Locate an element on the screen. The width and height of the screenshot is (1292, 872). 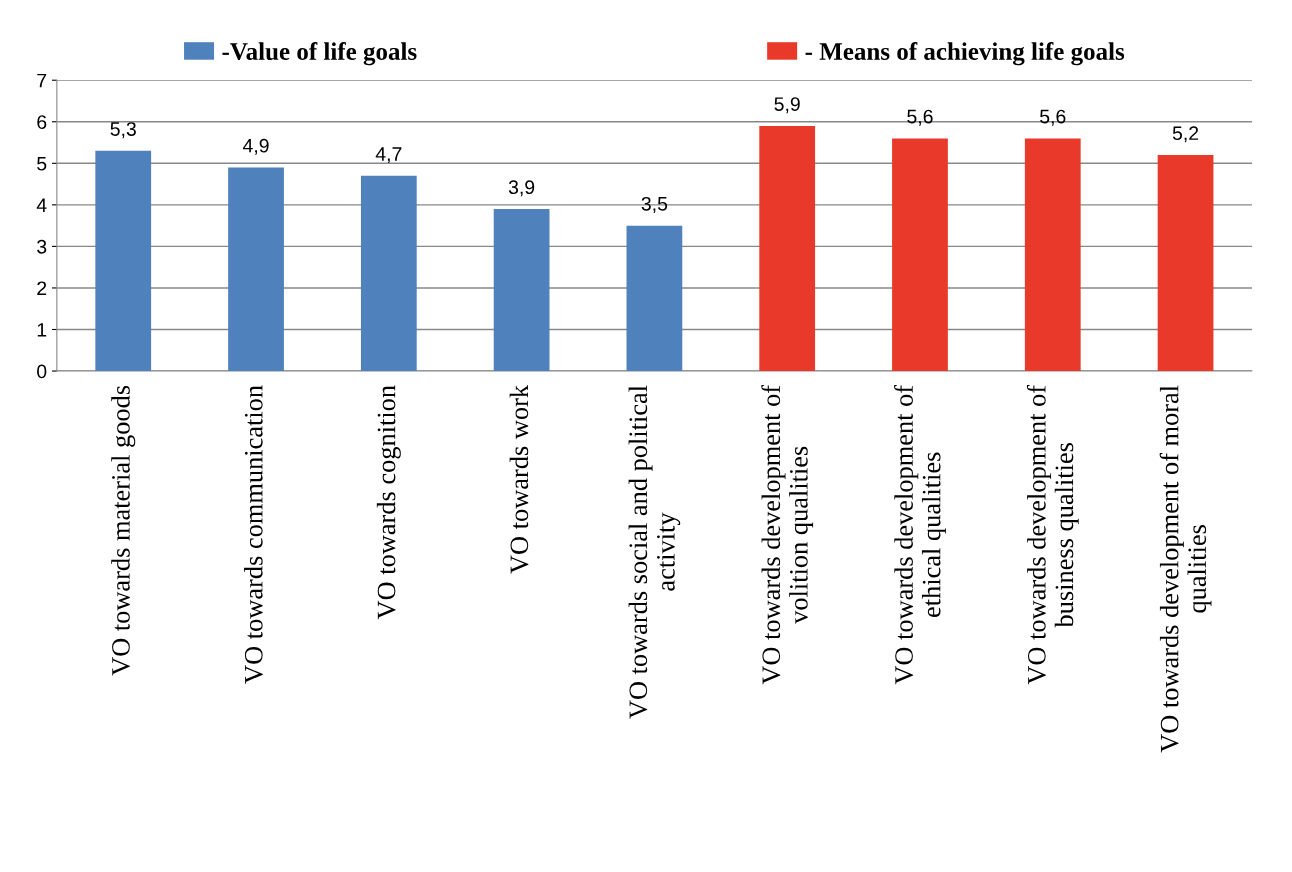
y-tick-label: 1 is located at coordinates (42, 330).